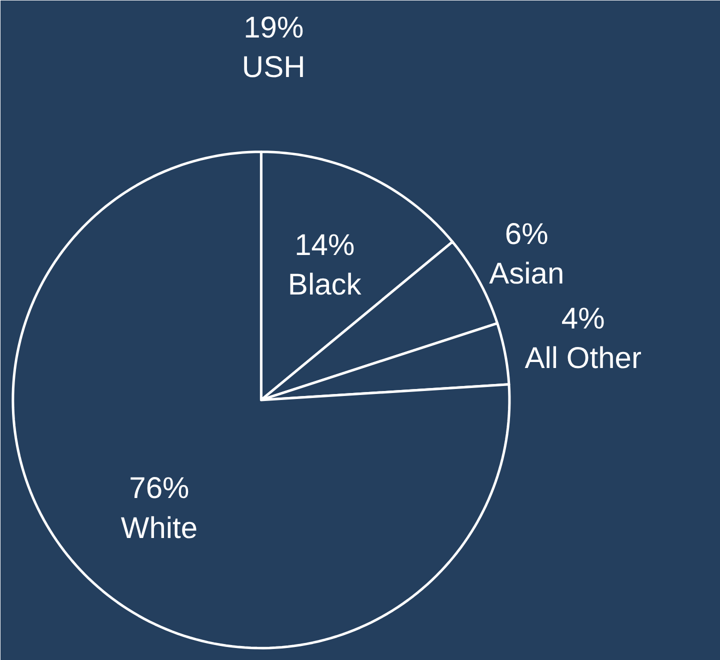 This screenshot has width=720, height=660. What do you see at coordinates (583, 319) in the screenshot?
I see `data-label: 4%` at bounding box center [583, 319].